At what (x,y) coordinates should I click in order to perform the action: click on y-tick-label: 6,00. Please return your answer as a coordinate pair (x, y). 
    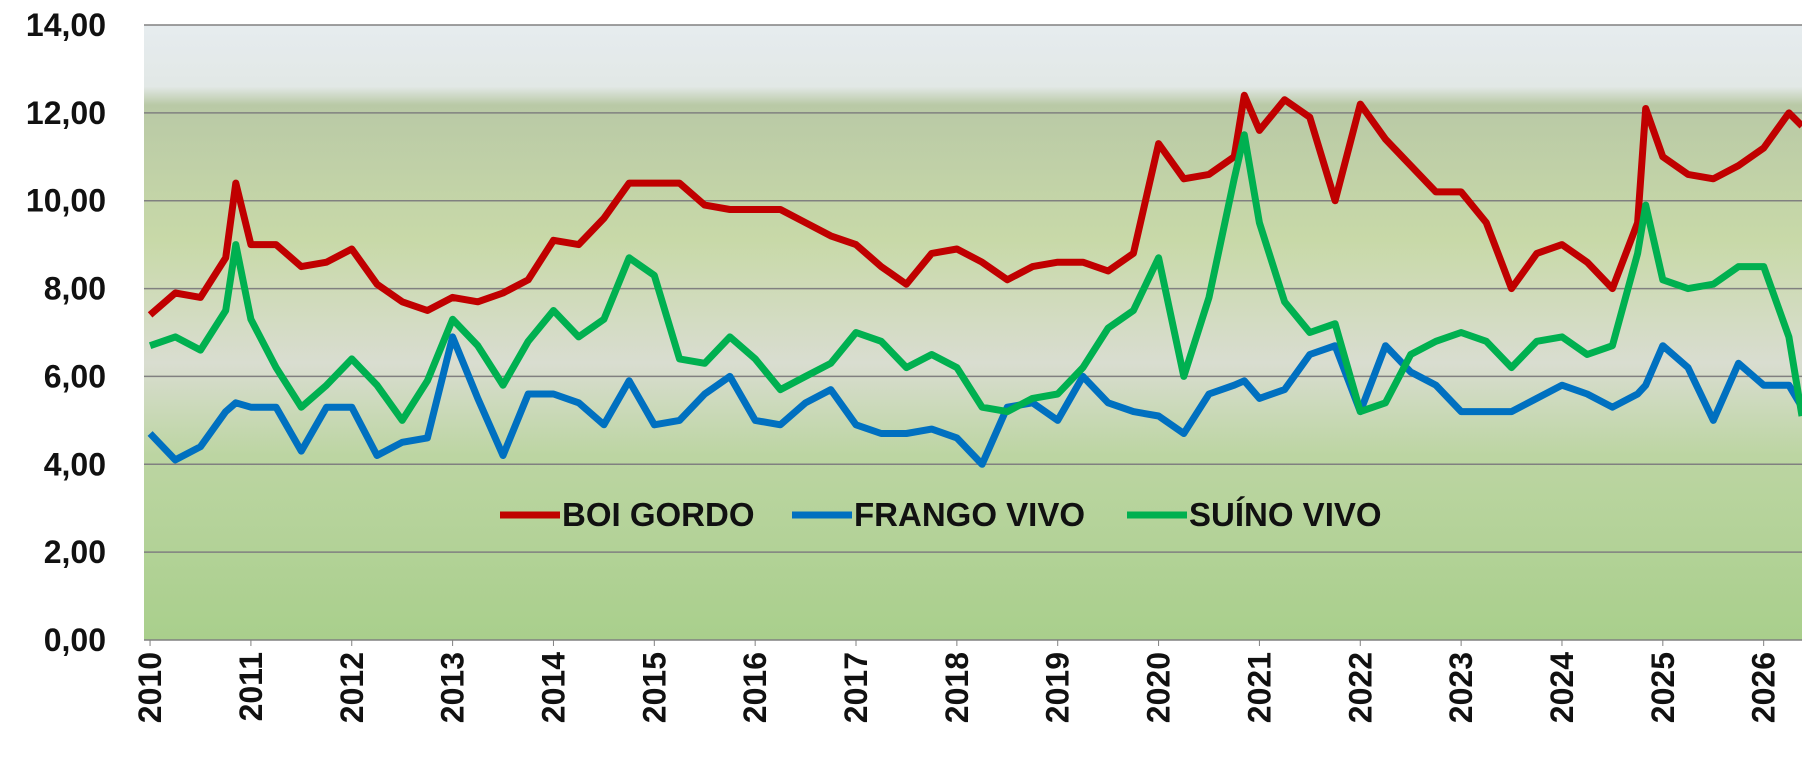
    Looking at the image, I should click on (75, 376).